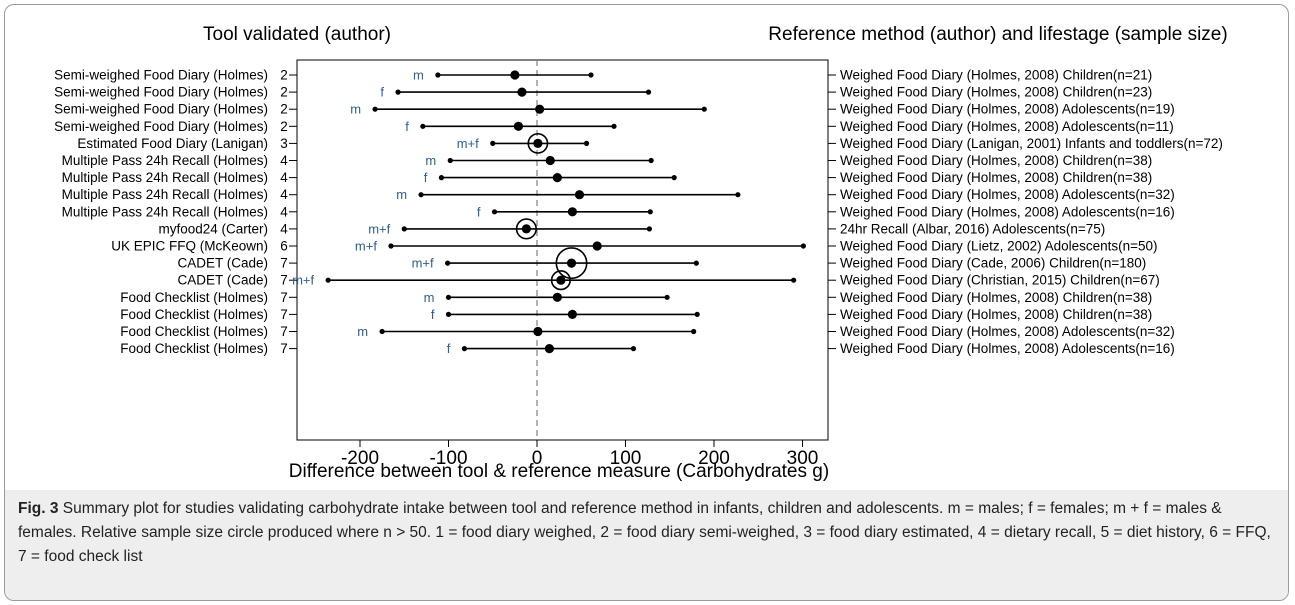 This screenshot has width=1295, height=605. Describe the element at coordinates (172, 143) in the screenshot. I see `tool-label: Estimated Food Diary (Lanigan)` at that location.